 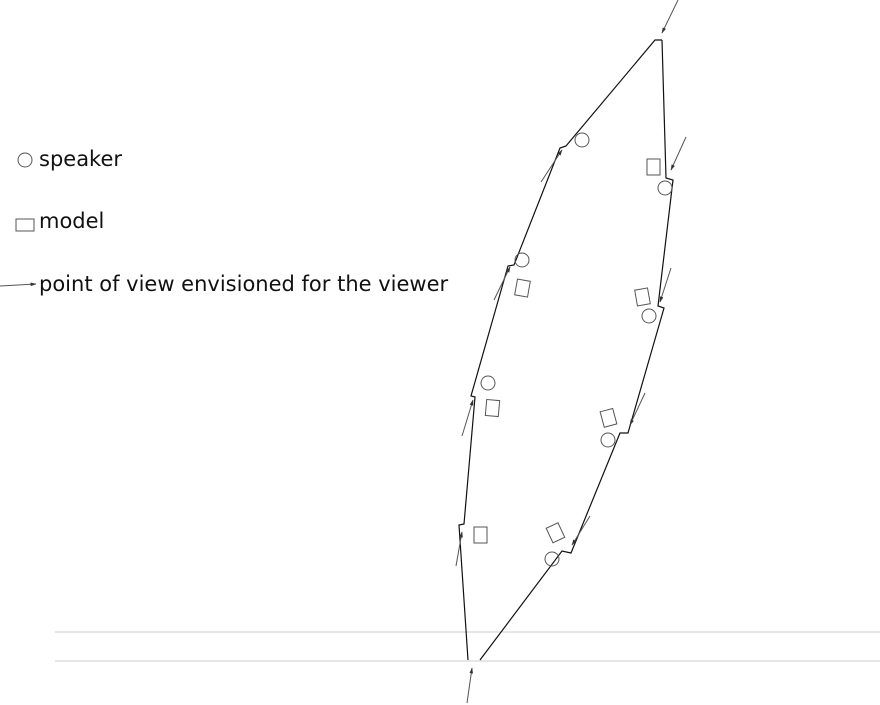 I want to click on view-arrow-icon, so click(x=18, y=284).